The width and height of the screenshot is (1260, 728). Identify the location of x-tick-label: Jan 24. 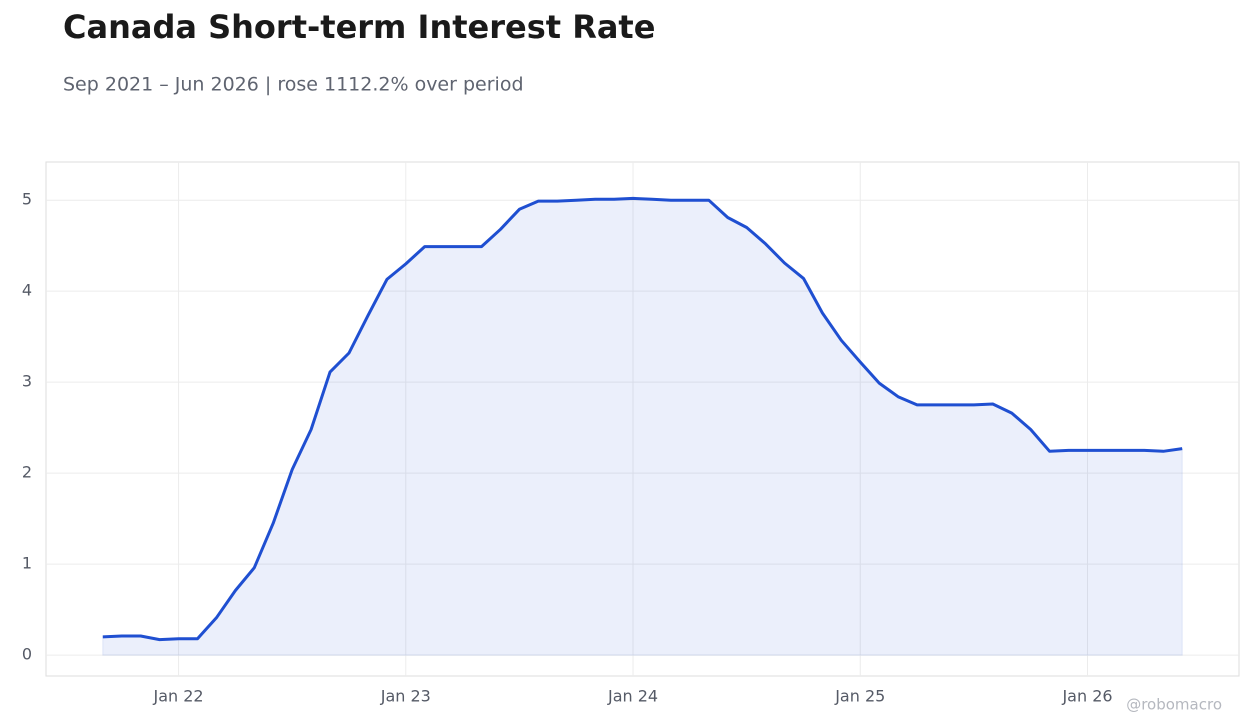
(632, 696).